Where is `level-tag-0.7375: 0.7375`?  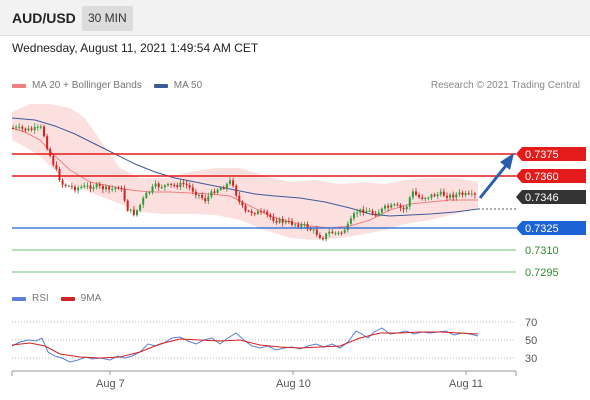 level-tag-0.7375: 0.7375 is located at coordinates (551, 154).